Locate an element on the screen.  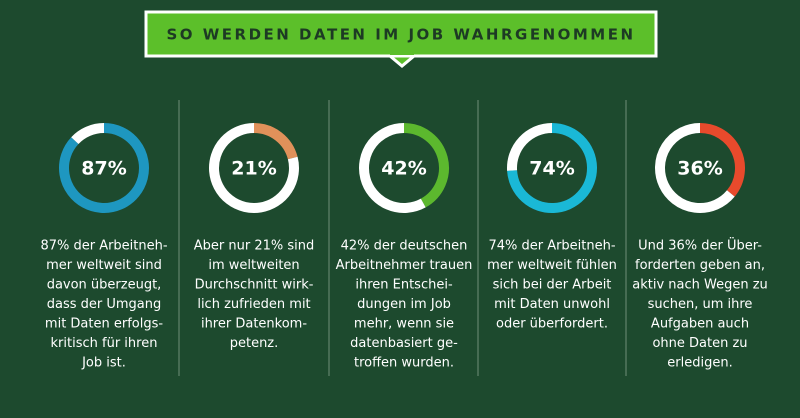
caption-line: mit Daten erfolgs- is located at coordinates (104, 324).